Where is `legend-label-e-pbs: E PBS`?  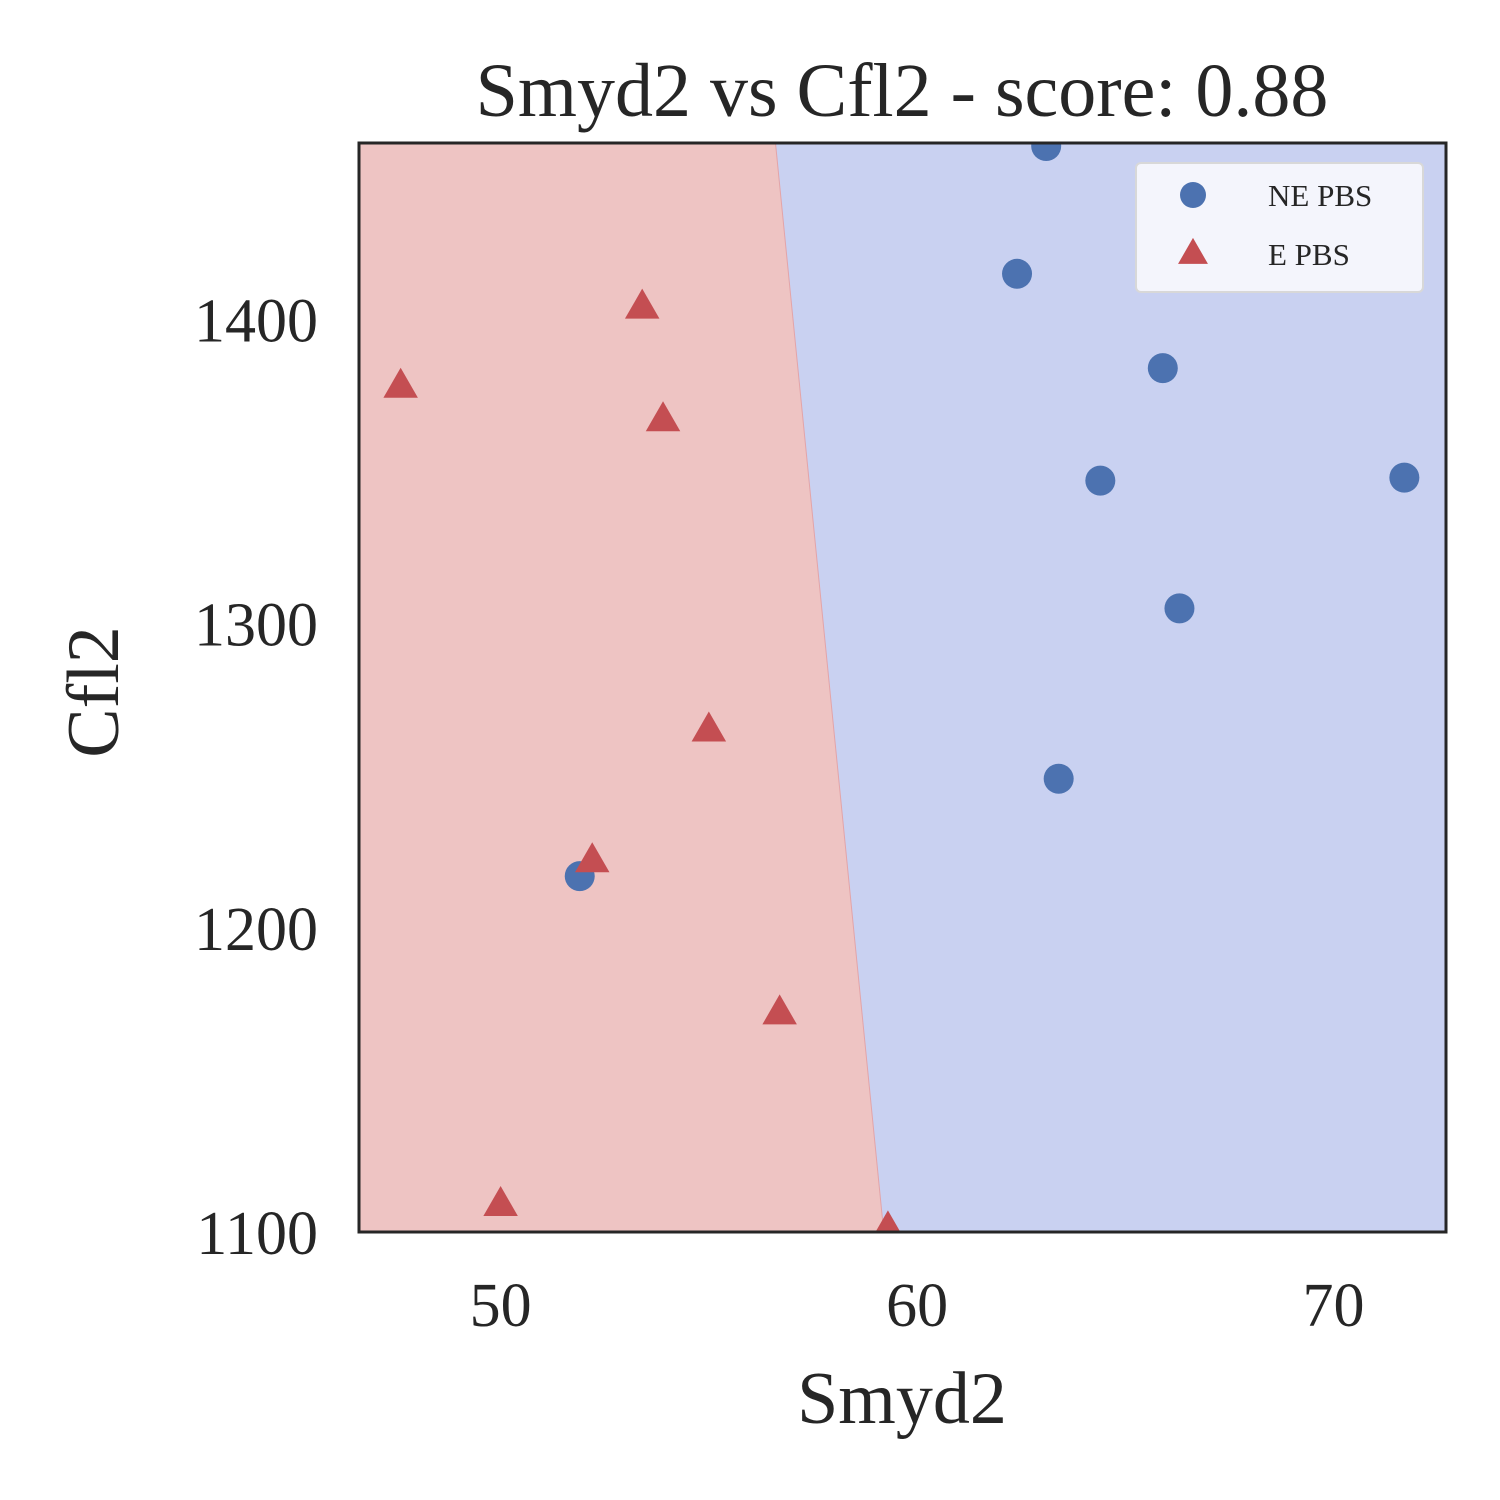
legend-label-e-pbs: E PBS is located at coordinates (1309, 254).